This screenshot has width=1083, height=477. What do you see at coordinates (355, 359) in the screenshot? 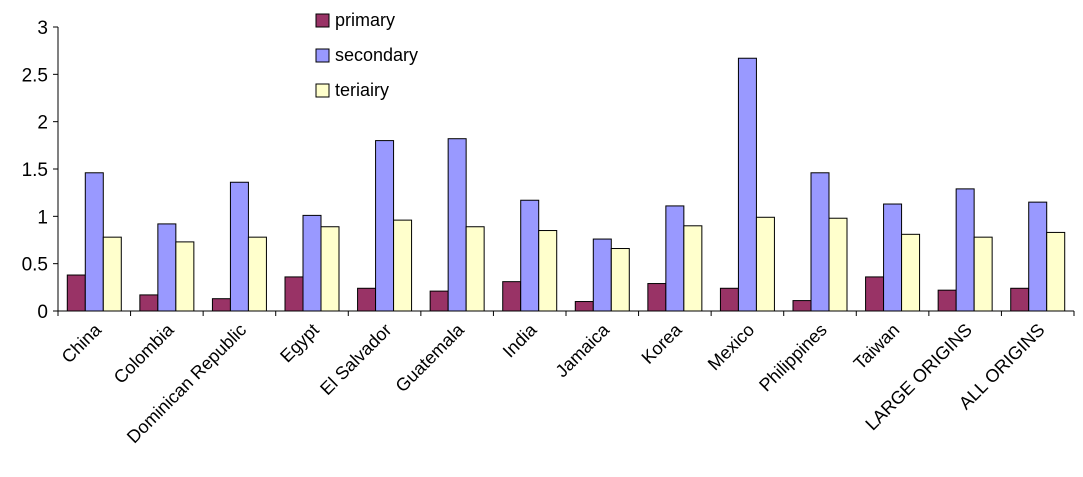
I see `x-tick-label: El Salvador` at bounding box center [355, 359].